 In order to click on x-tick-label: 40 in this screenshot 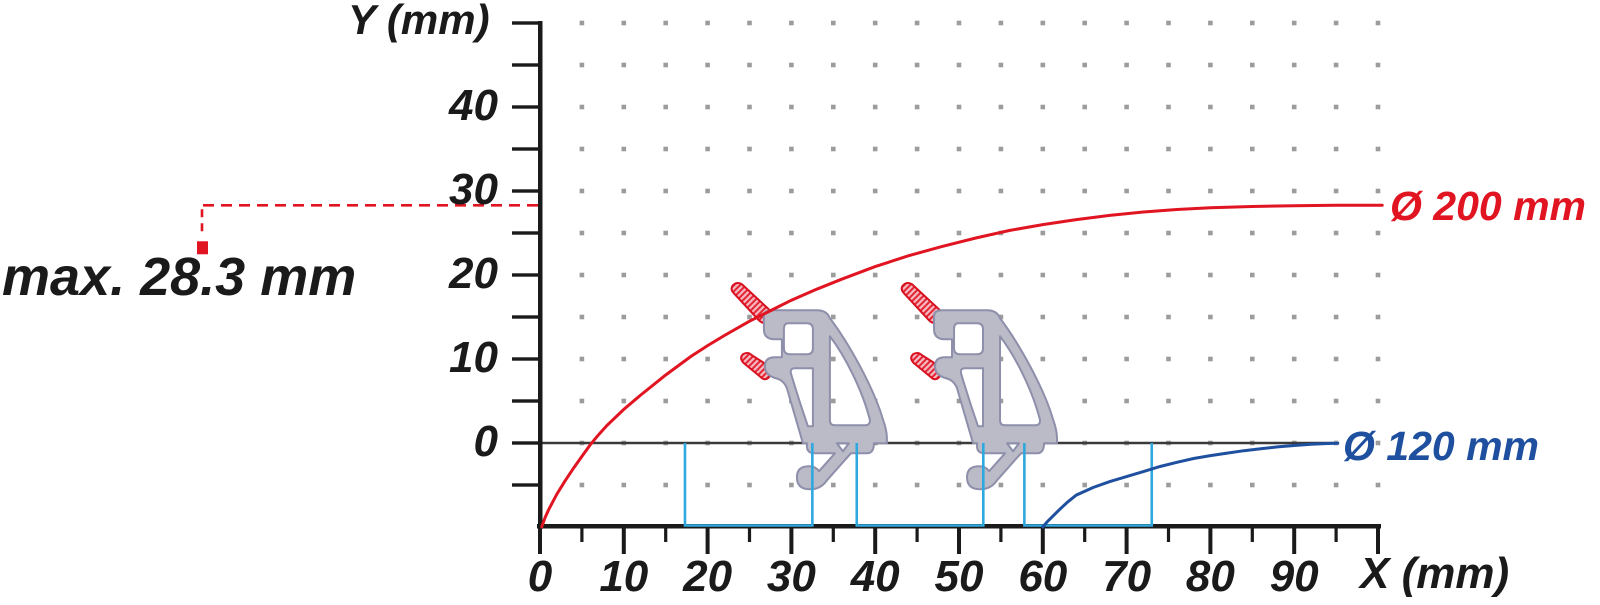, I will do `click(875, 576)`.